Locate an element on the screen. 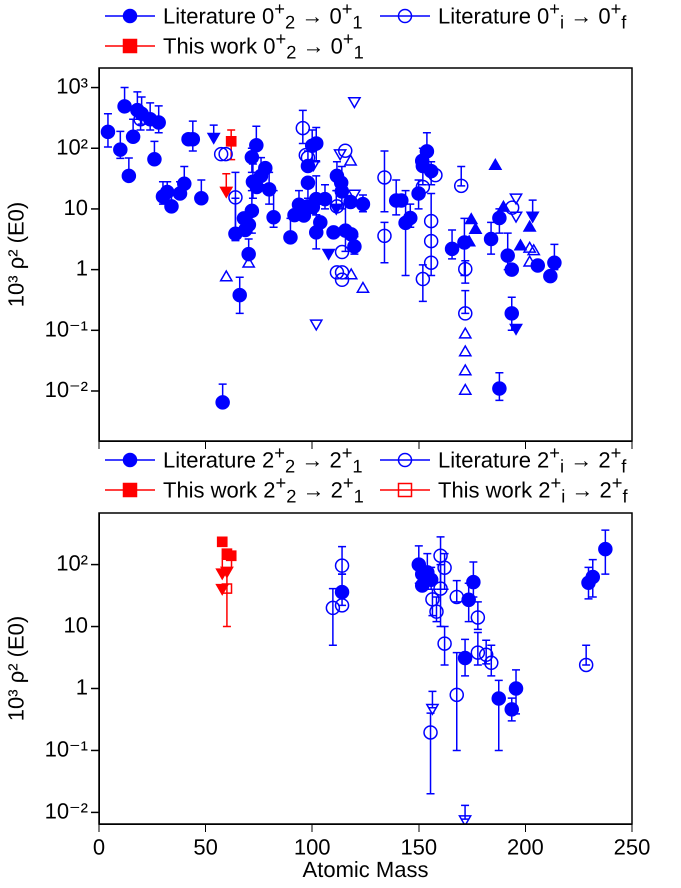 Image resolution: width=681 pixels, height=888 pixels. x-tick-label: 100 is located at coordinates (312, 847).